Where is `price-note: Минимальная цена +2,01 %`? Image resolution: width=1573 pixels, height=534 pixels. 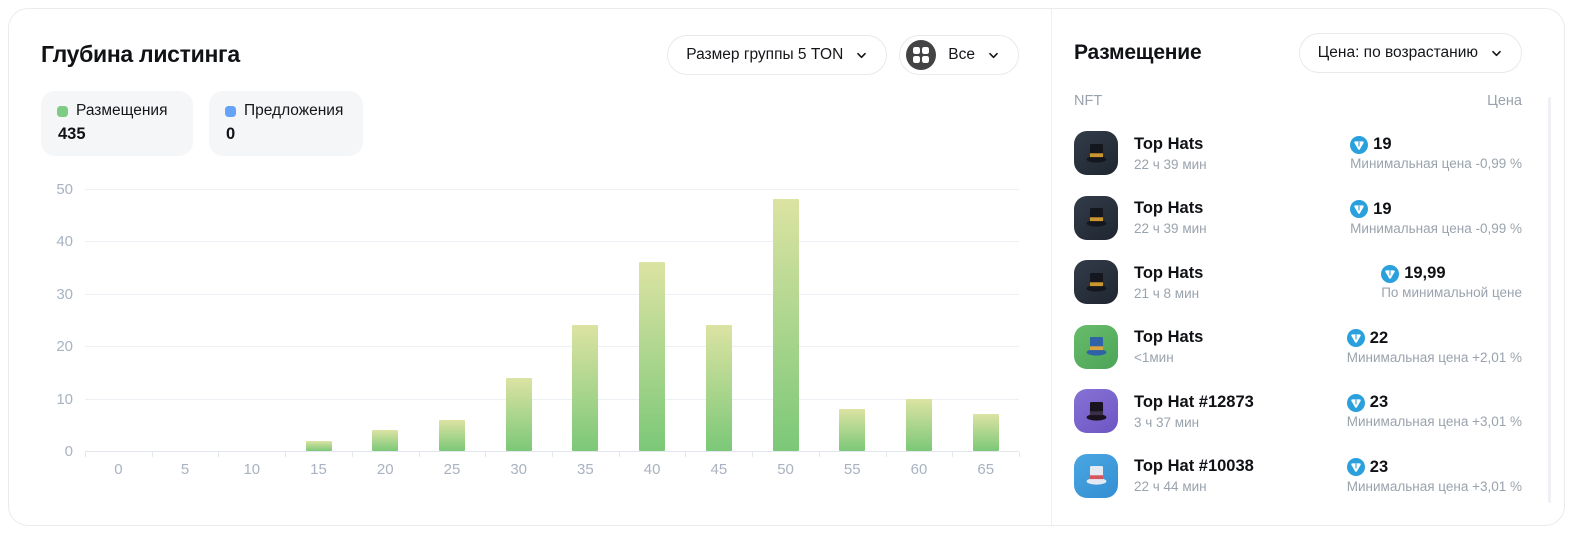
price-note: Минимальная цена +2,01 % is located at coordinates (1434, 357).